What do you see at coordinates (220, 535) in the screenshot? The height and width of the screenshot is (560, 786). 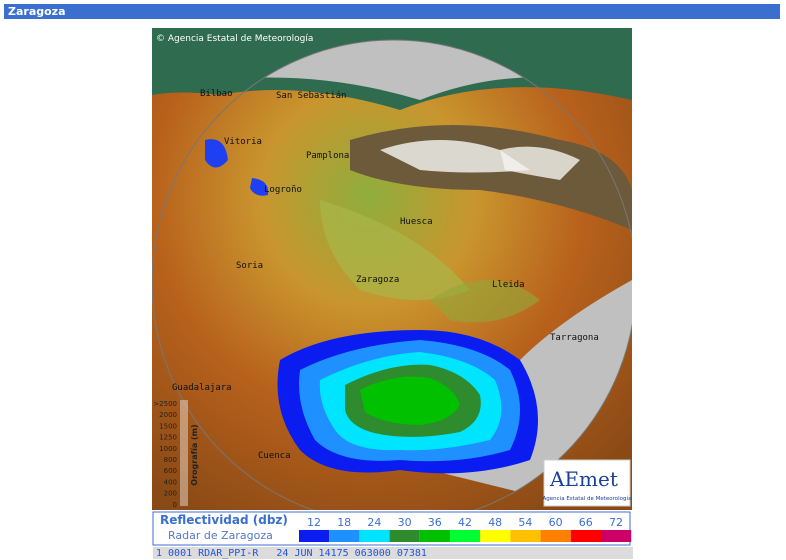 I see `legend-subtitle: Radar de Zaragoza` at bounding box center [220, 535].